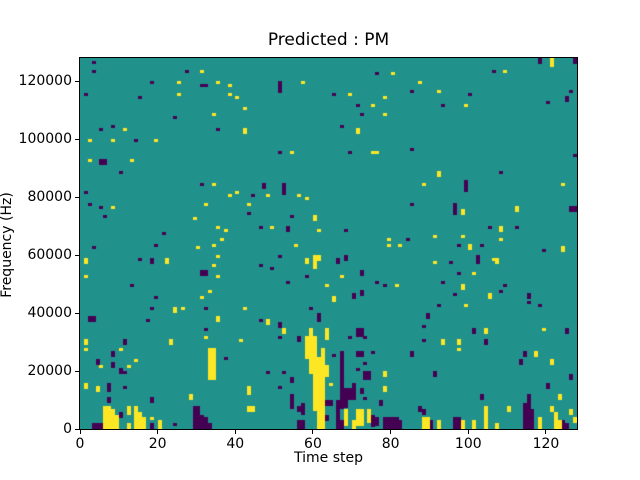  Describe the element at coordinates (49, 371) in the screenshot. I see `y-tick-label: 20000` at that location.